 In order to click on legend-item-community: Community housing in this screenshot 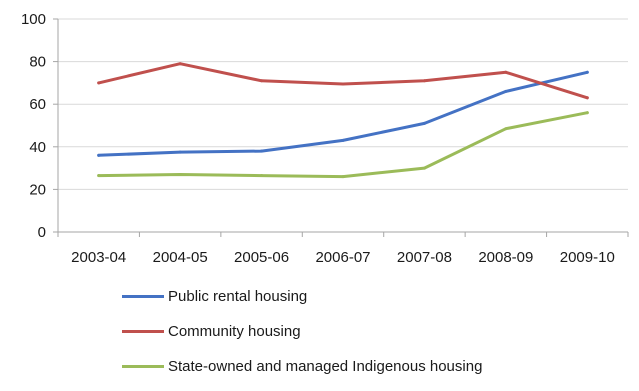, I will do `click(302, 331)`.